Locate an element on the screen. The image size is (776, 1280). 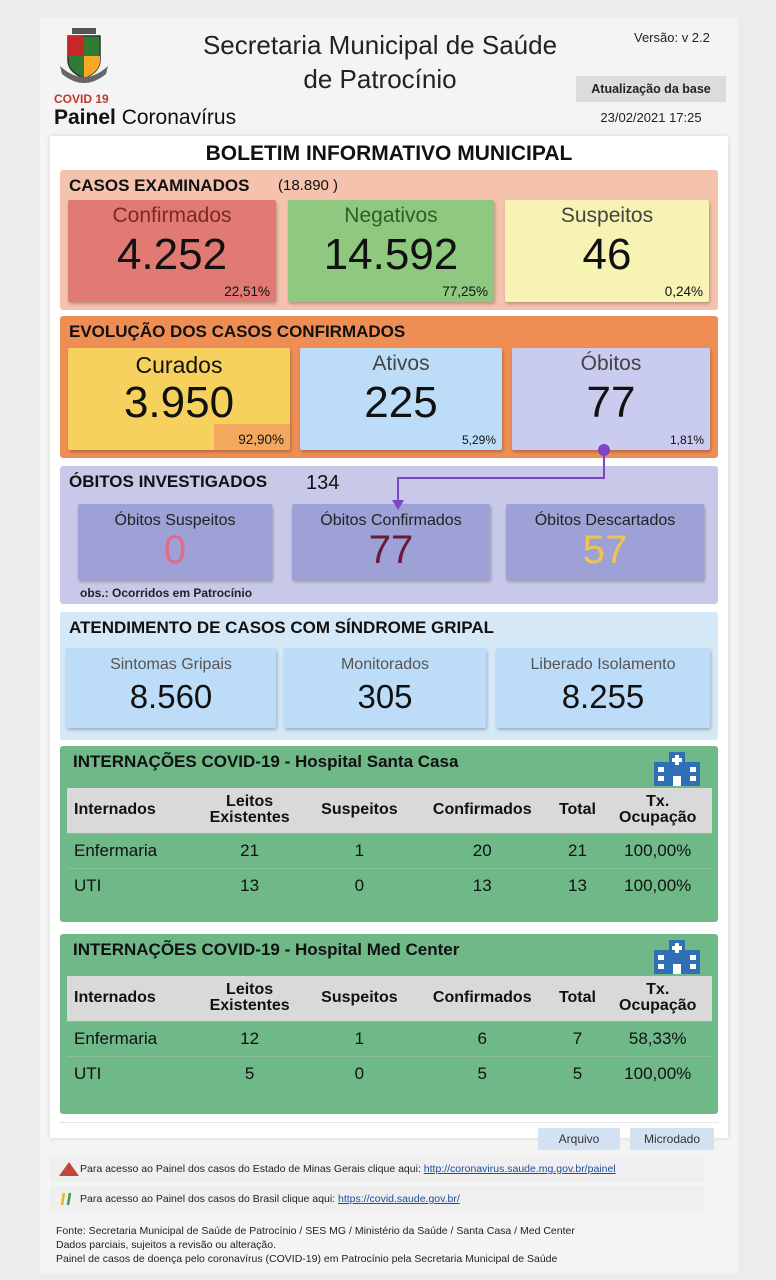
obitos-label: Óbitos is located at coordinates (611, 363).